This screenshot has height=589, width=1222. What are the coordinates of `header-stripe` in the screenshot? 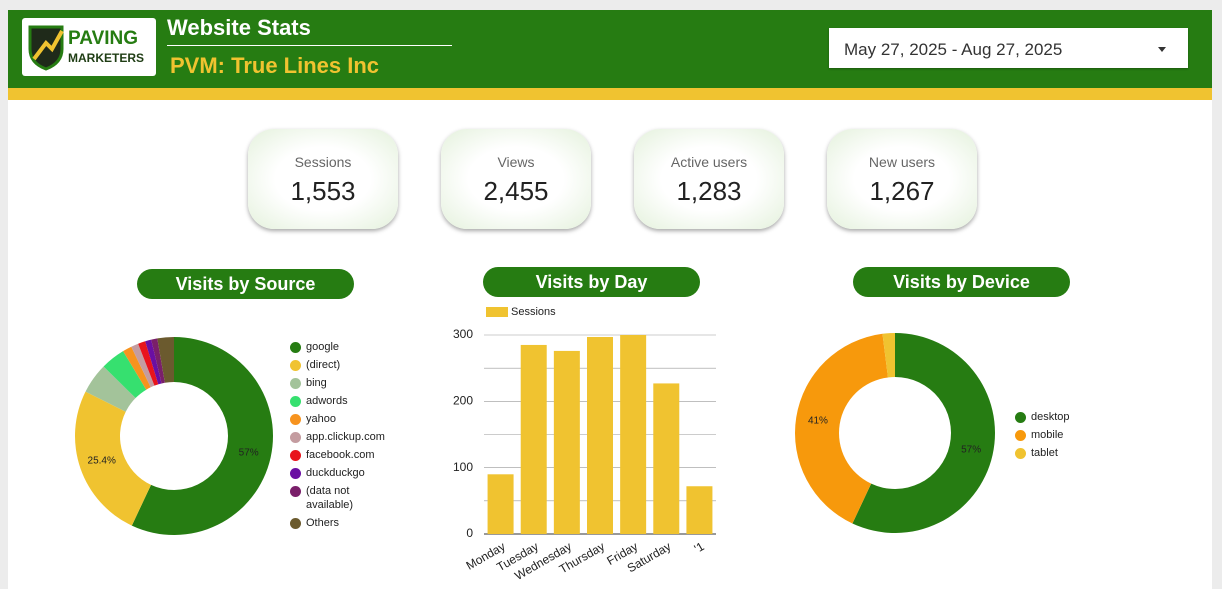 It's located at (610, 94).